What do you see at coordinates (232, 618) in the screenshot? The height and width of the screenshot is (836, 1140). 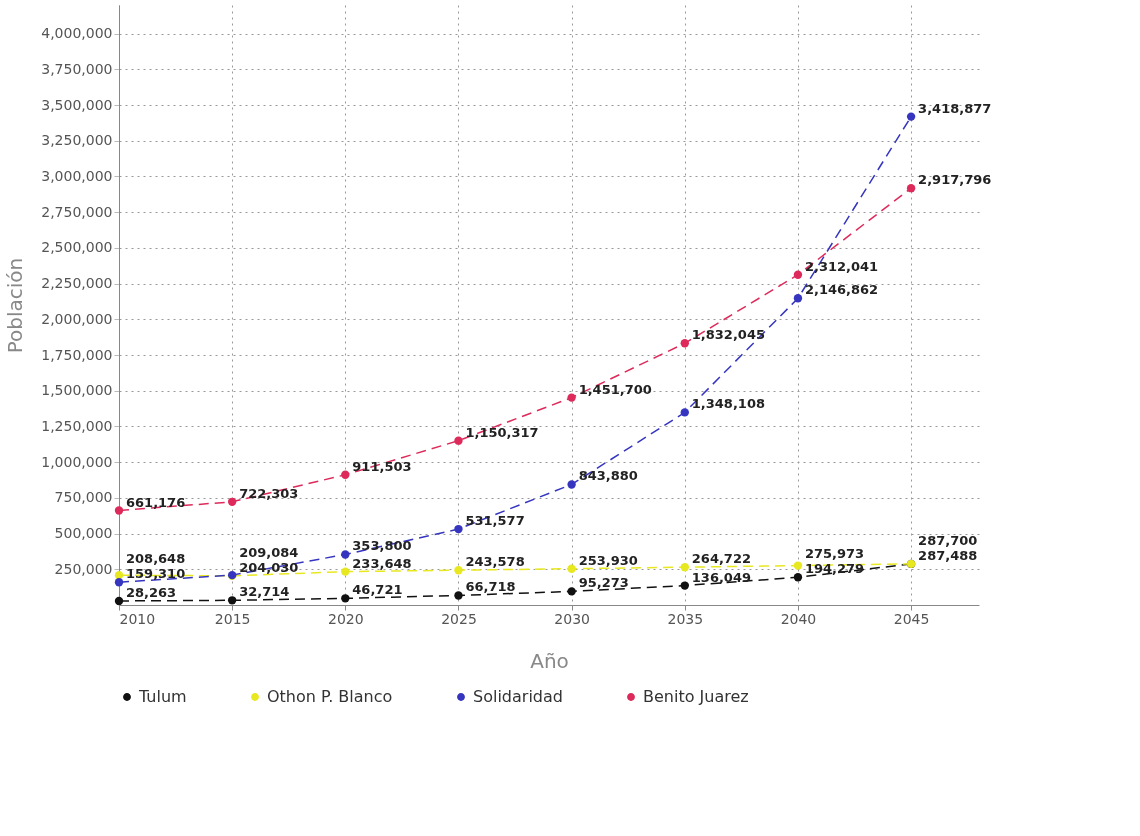 I see `x-tick-label: 2015` at bounding box center [232, 618].